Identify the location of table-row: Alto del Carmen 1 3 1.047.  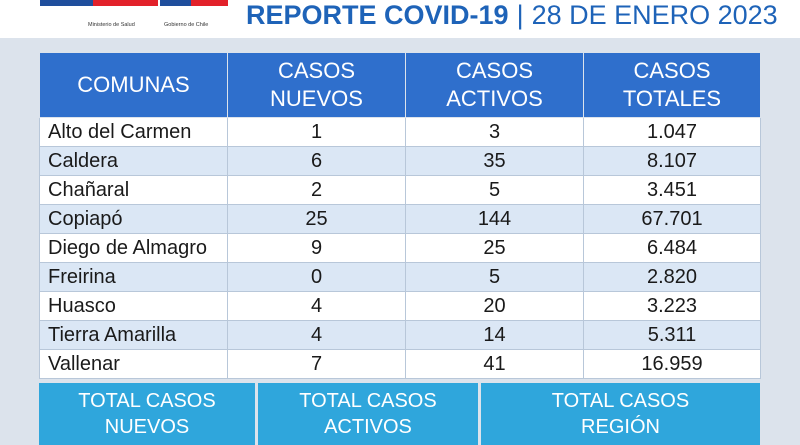
(400, 132).